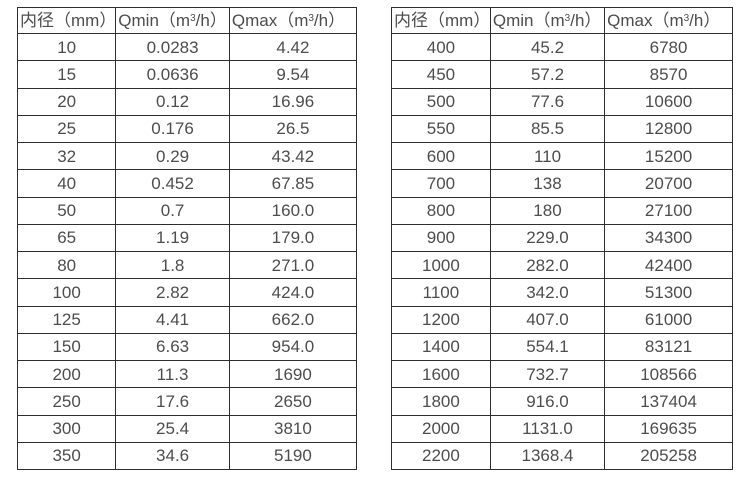  I want to click on qmin-cell: 1368.4, so click(547, 456).